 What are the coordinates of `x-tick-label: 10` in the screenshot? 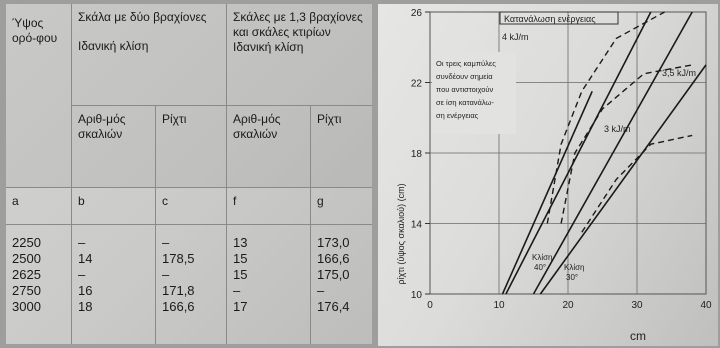 It's located at (499, 305).